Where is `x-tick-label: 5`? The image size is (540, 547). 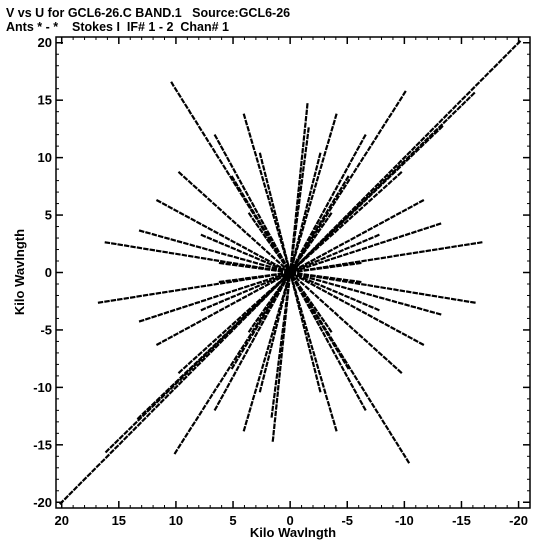
x-tick-label: 5 is located at coordinates (232, 520).